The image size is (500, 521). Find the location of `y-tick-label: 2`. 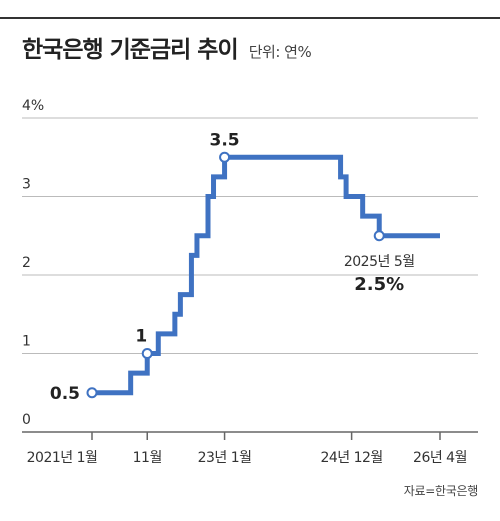

y-tick-label: 2 is located at coordinates (26, 263).